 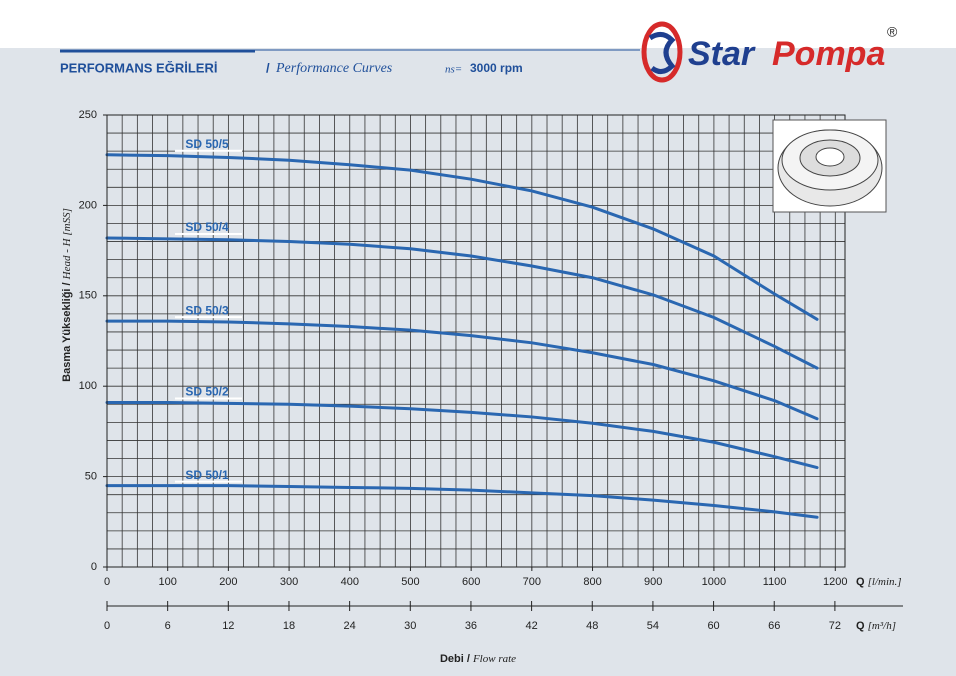 I want to click on x-label: Q [l/min.], so click(x=879, y=582).